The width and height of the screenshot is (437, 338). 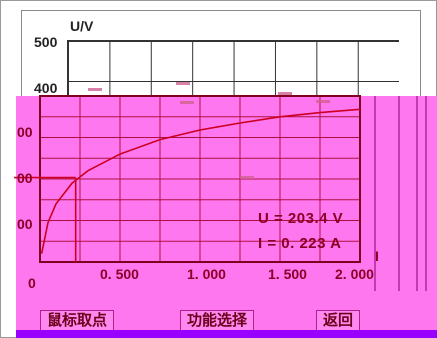 I want to click on current-readout: I = 0. 223 A, so click(x=300, y=243).